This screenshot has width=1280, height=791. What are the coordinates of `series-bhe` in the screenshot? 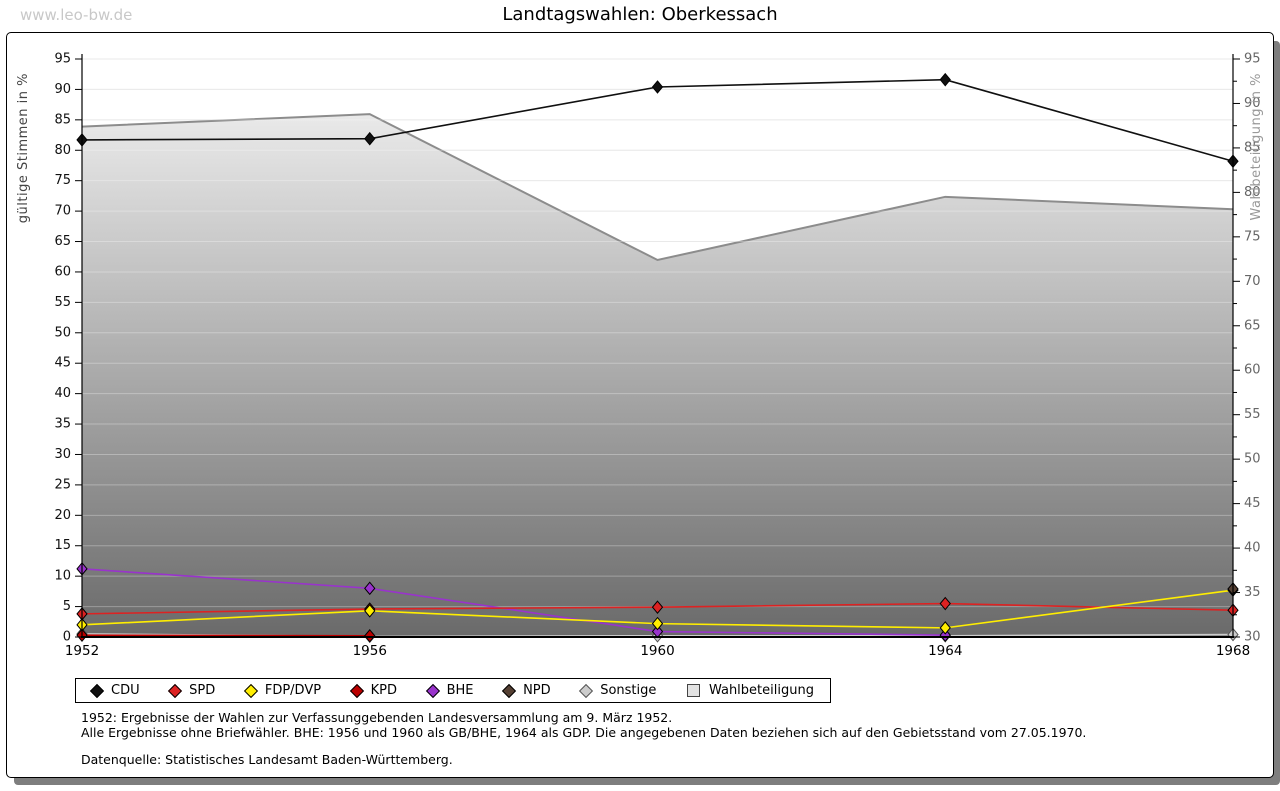 It's located at (513, 602).